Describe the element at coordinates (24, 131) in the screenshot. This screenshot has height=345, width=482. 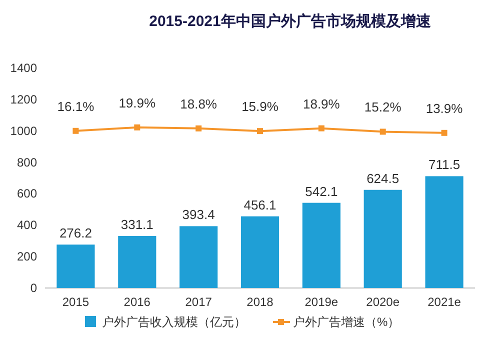
I see `y-tick-label: 1000` at that location.